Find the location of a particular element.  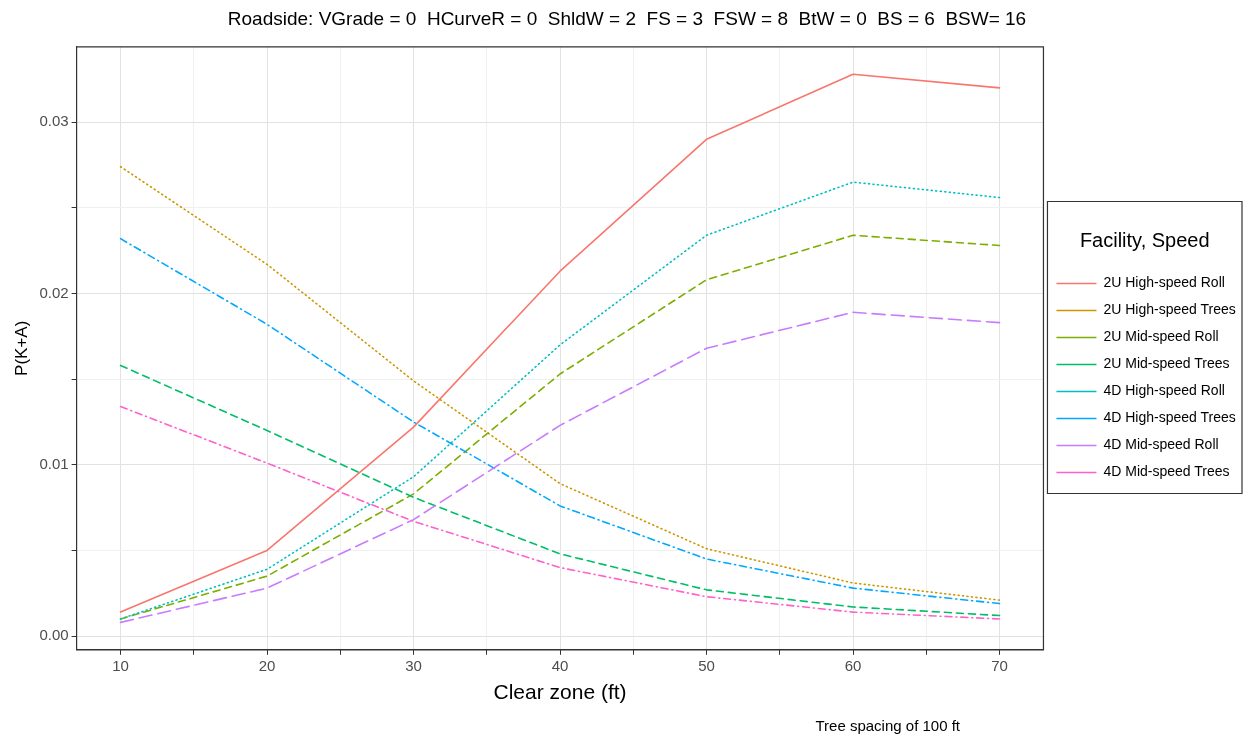

legend-label: 4D High-speed Trees is located at coordinates (1169, 417).